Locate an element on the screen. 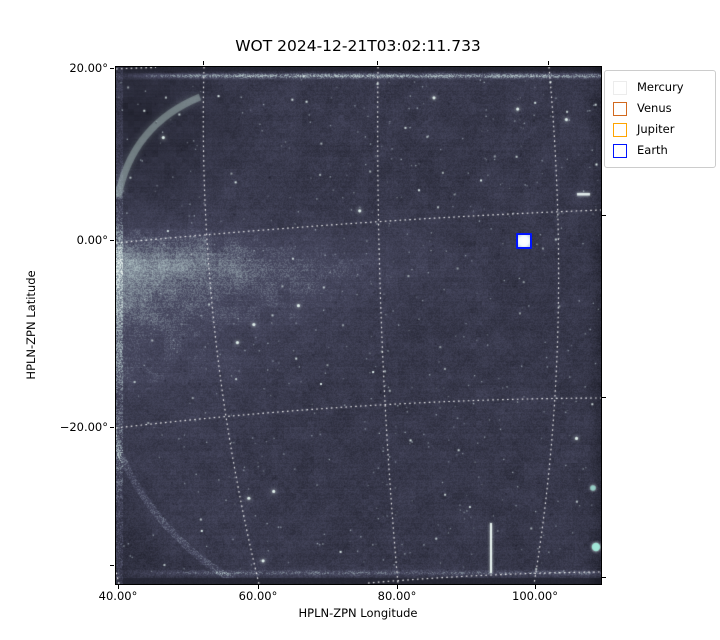 This screenshot has width=720, height=640. x-tick-label: 60.00° is located at coordinates (258, 596).